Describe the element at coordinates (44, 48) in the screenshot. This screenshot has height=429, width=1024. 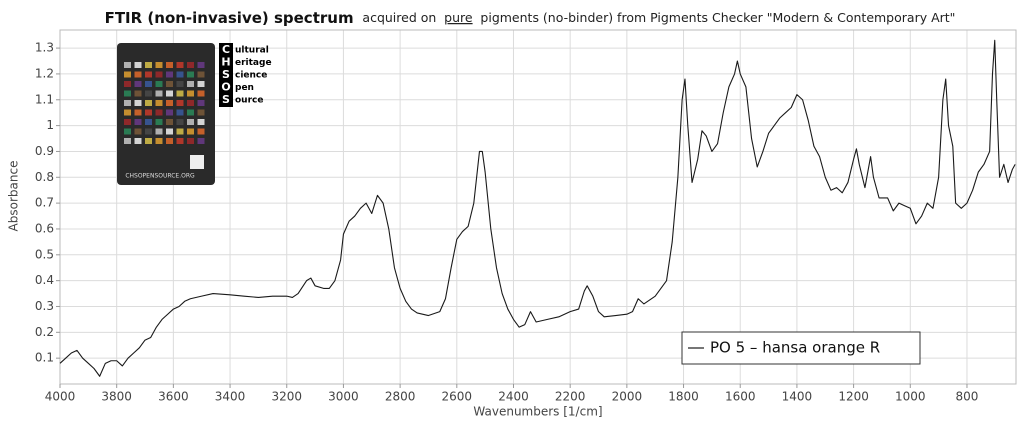
I see `y-tick-label: 1.3` at that location.